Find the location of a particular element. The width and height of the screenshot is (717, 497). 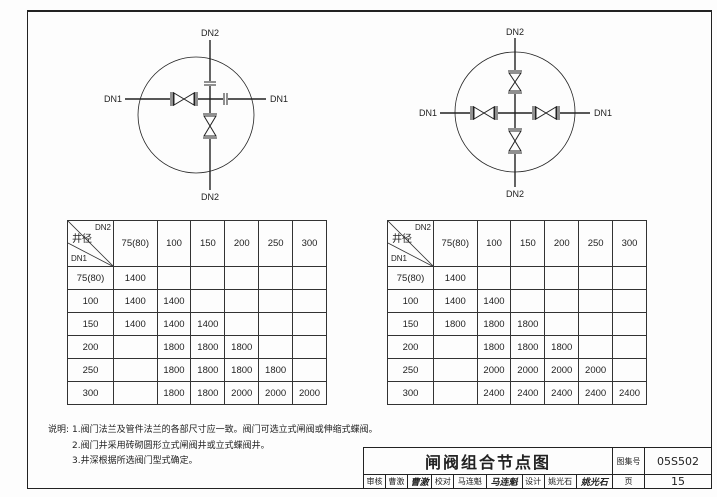

table-corner-header: 井径 DN2 DN1 is located at coordinates (410, 243).